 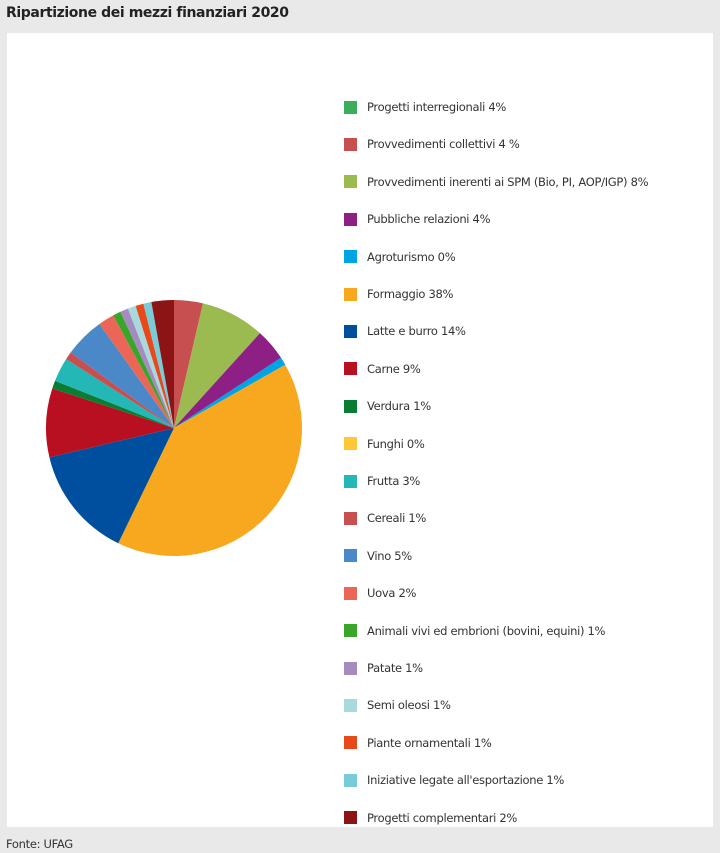 I want to click on legend-label: Uova 2%, so click(x=392, y=593).